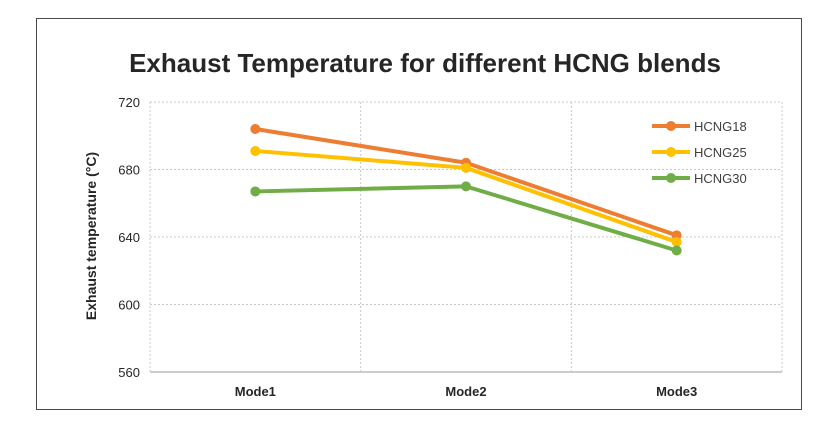 Image resolution: width=820 pixels, height=432 pixels. I want to click on y-tick-label: 560, so click(129, 372).